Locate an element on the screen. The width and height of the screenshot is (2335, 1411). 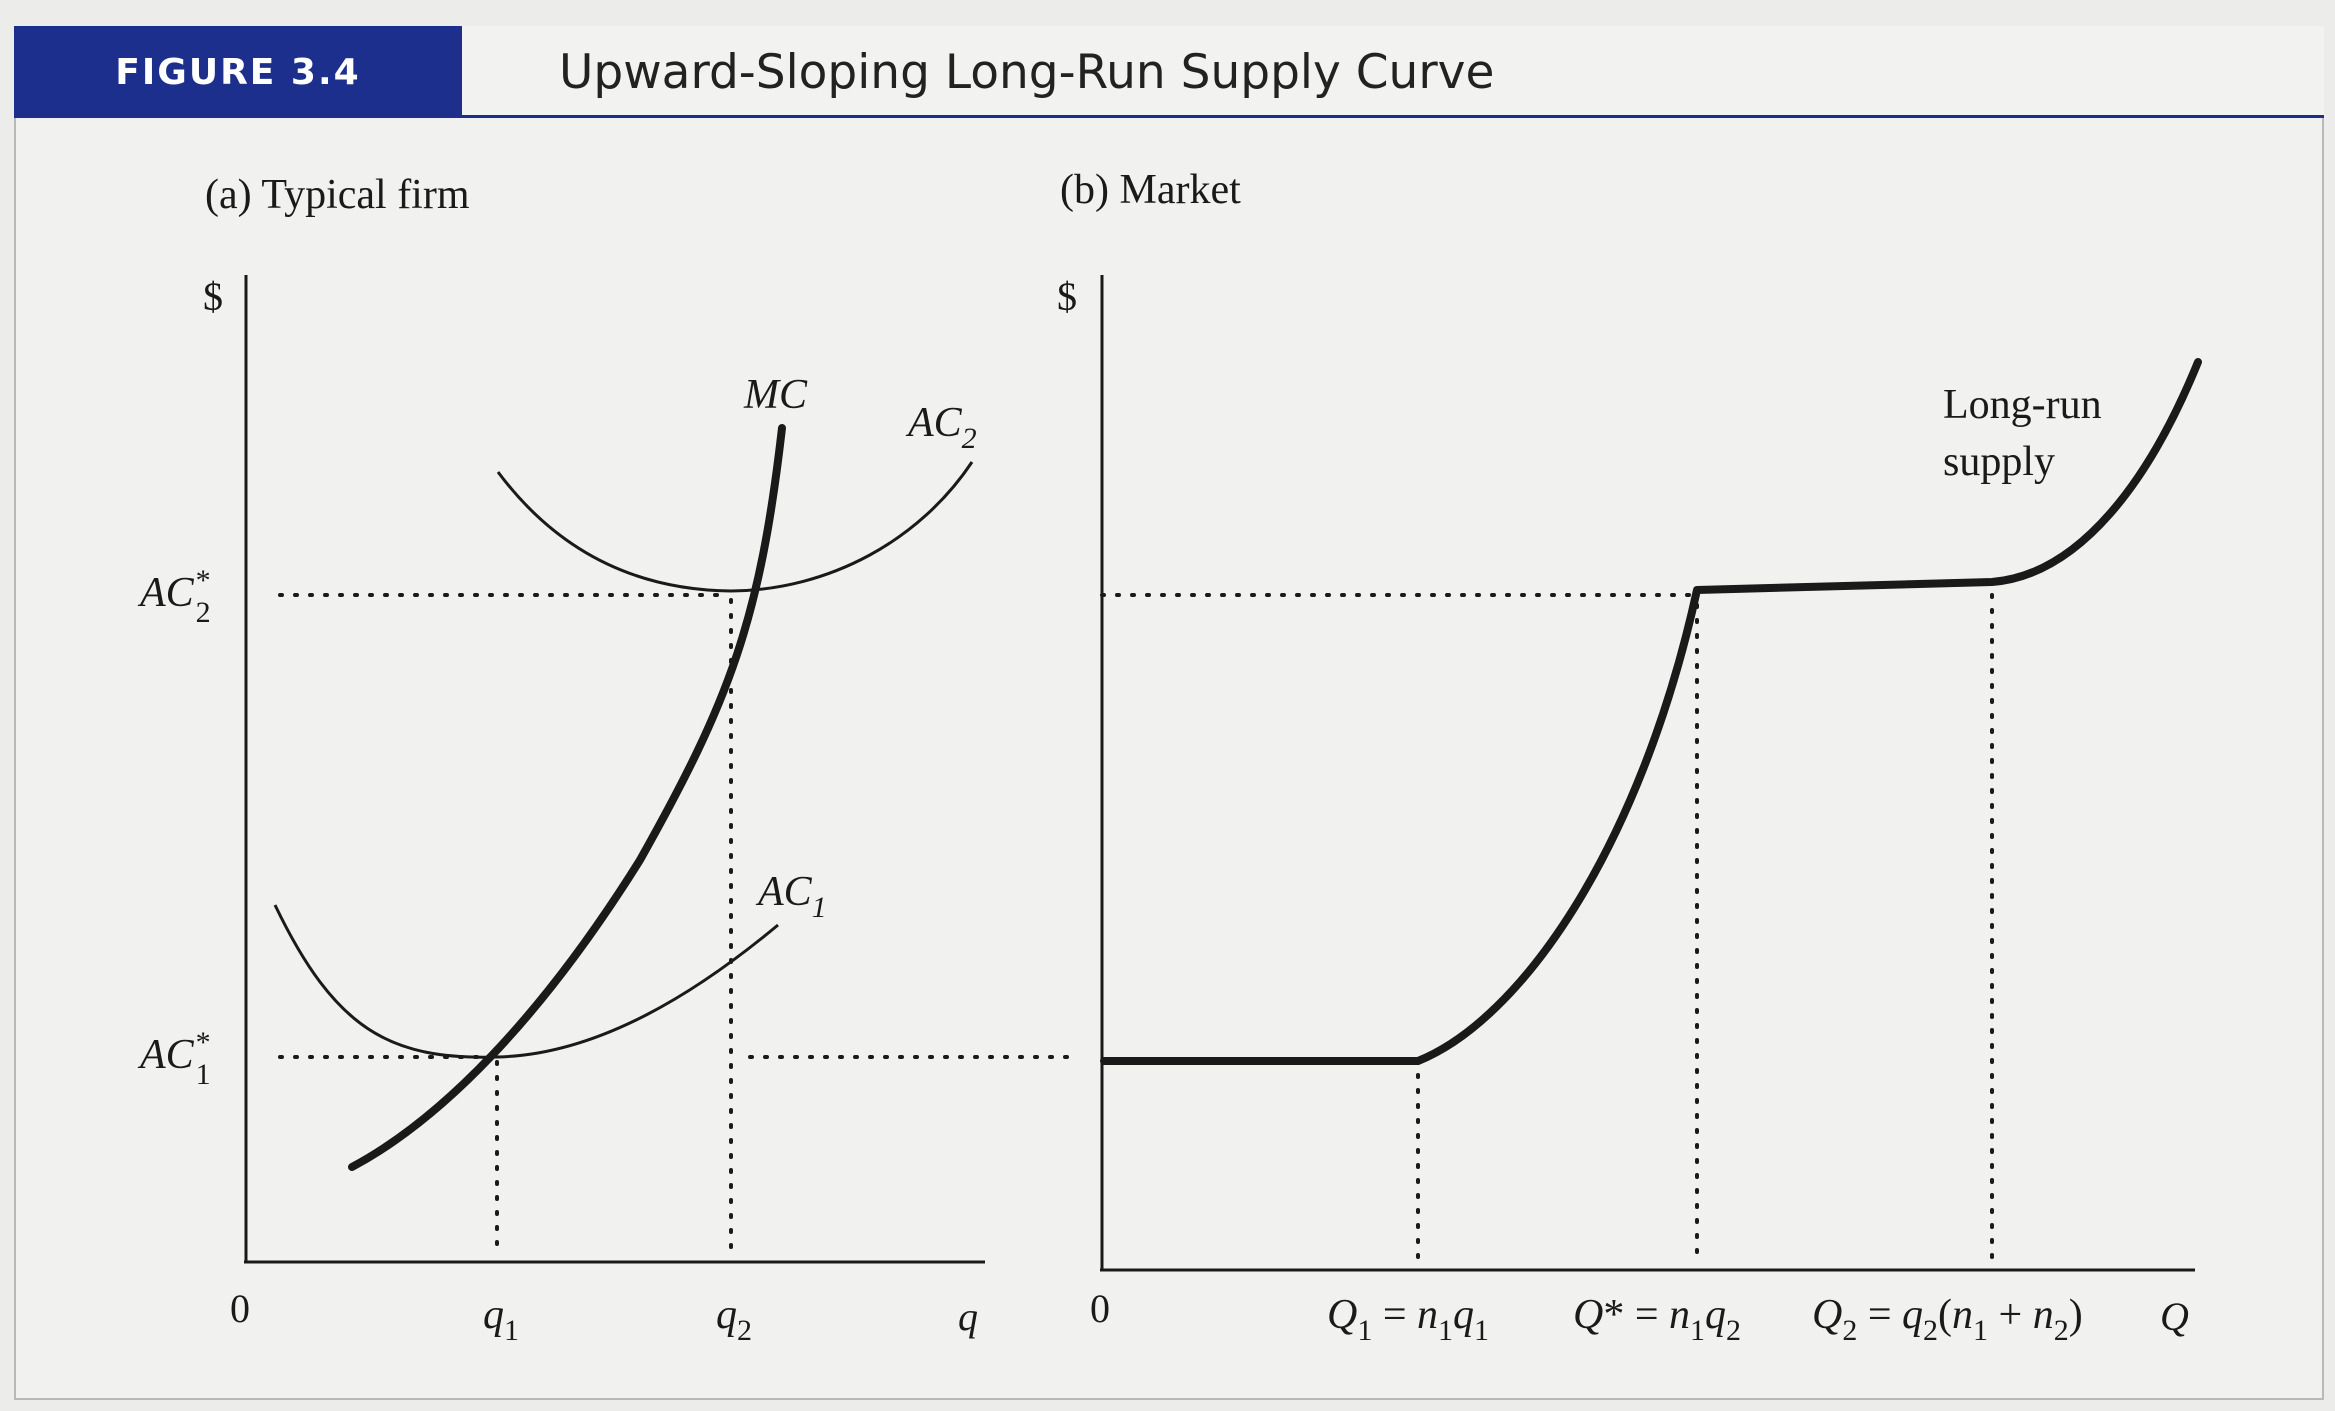
figure-title: Upward-Sloping Long-Run Supply Curve is located at coordinates (1027, 72).